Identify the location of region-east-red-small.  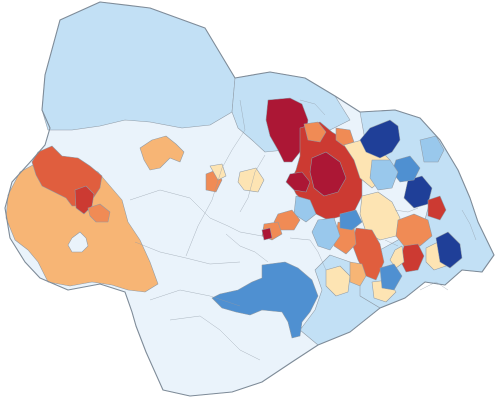
(437, 208).